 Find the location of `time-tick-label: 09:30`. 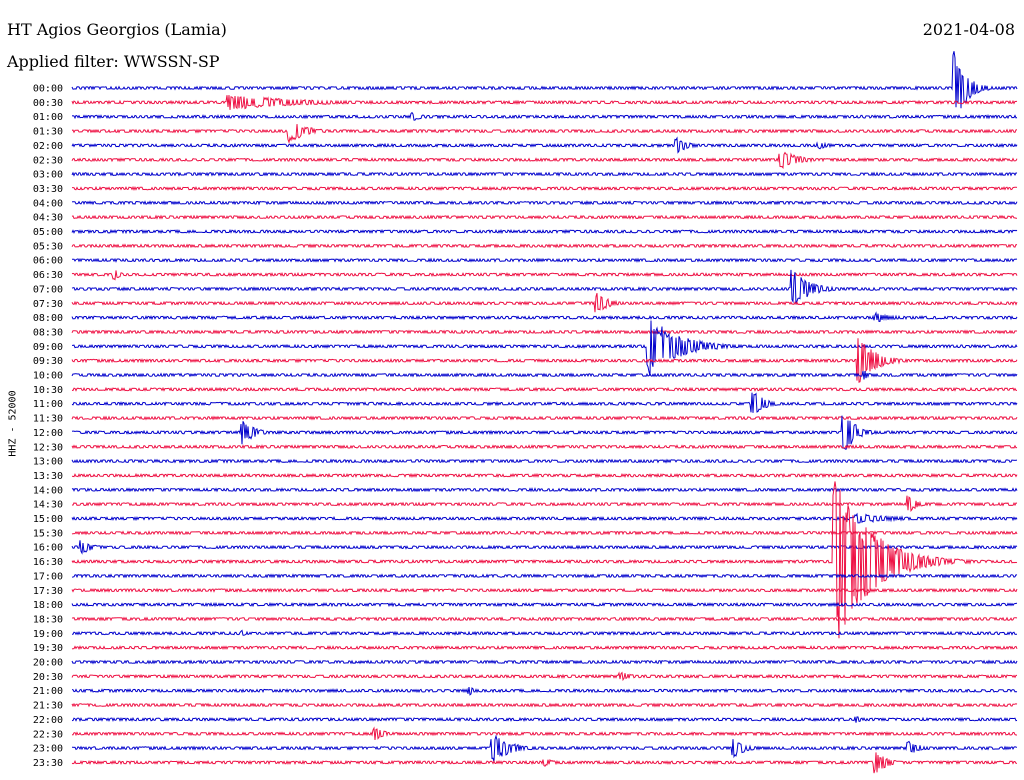

time-tick-label: 09:30 is located at coordinates (48, 361).